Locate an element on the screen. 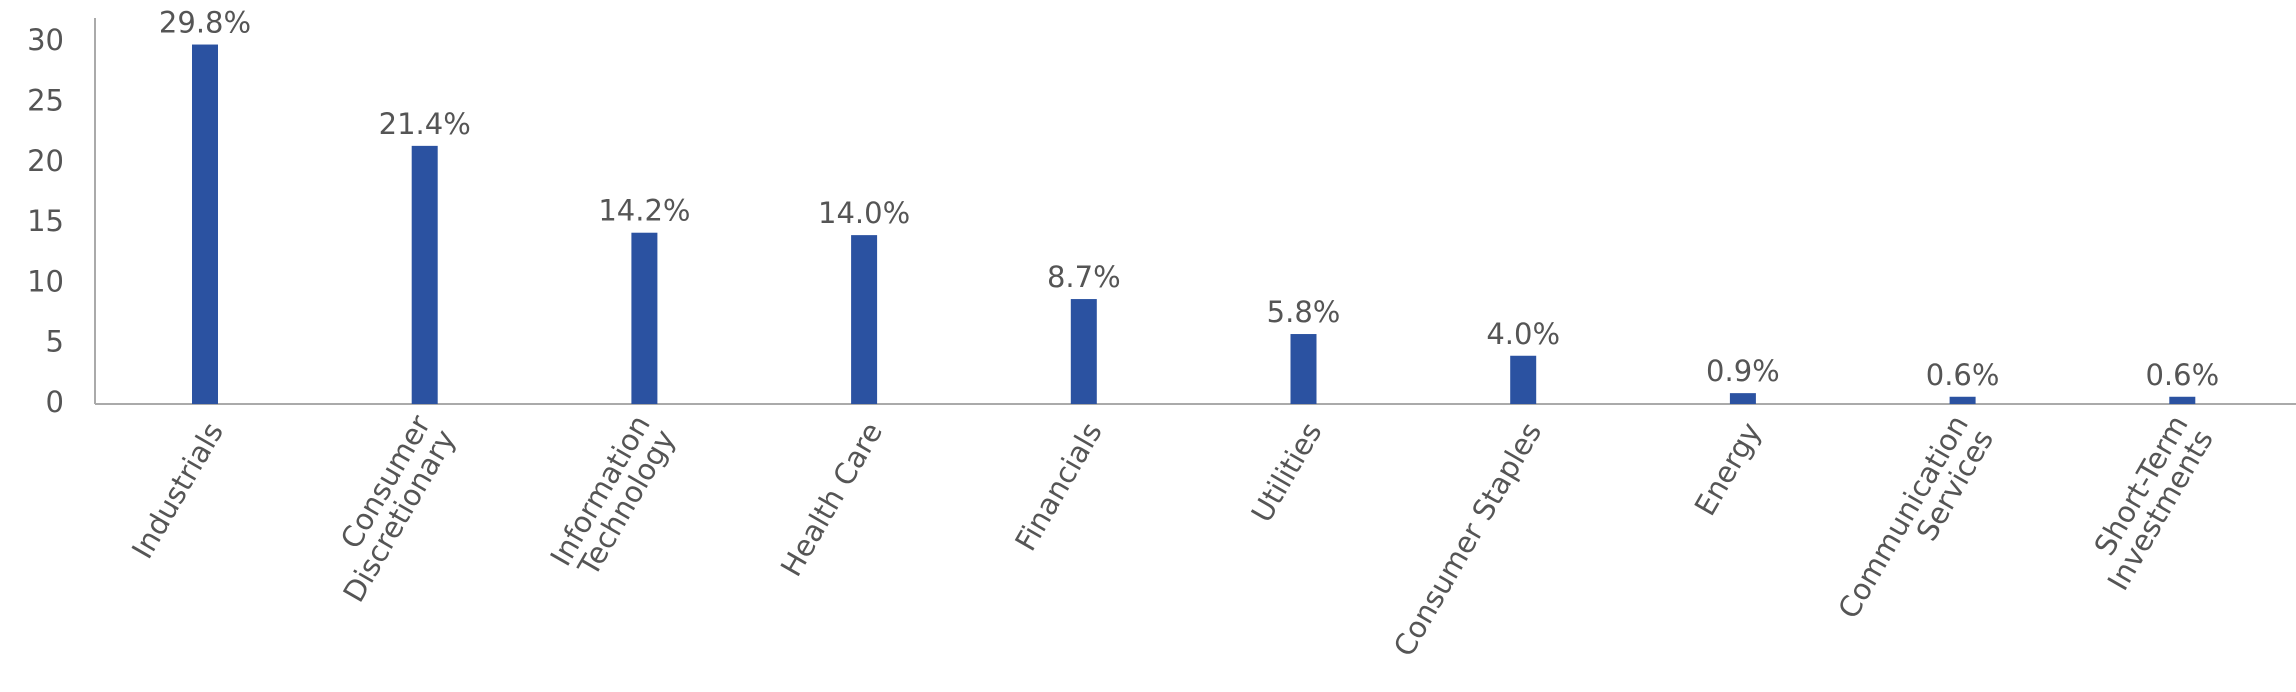 The width and height of the screenshot is (2296, 692). y-tick-label: 15 is located at coordinates (45, 221).